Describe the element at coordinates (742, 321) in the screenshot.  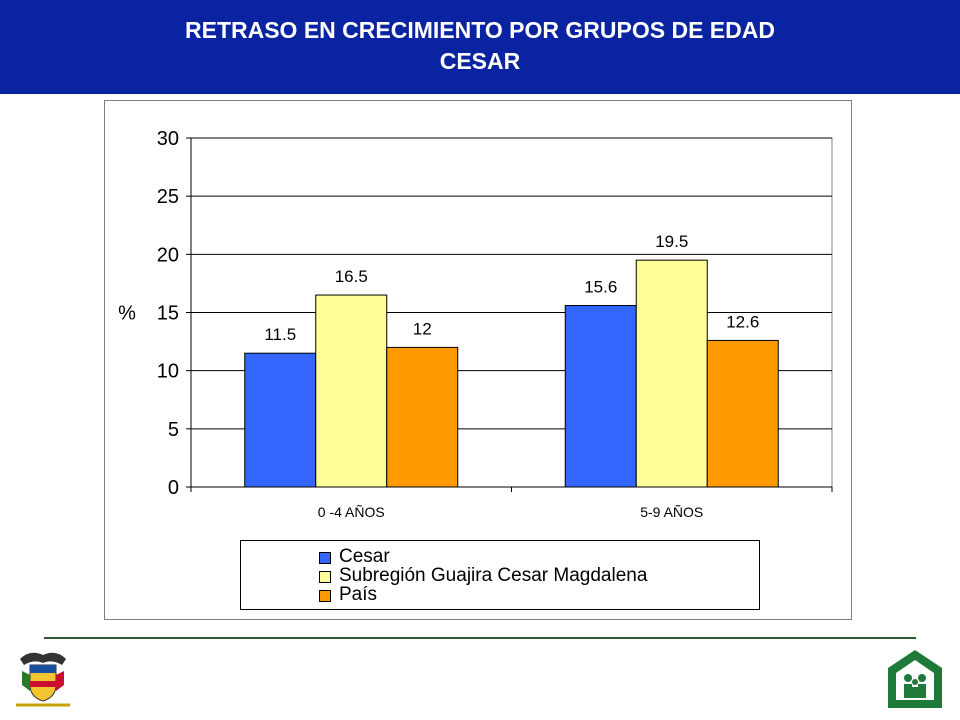
I see `data-label: 12.6` at that location.